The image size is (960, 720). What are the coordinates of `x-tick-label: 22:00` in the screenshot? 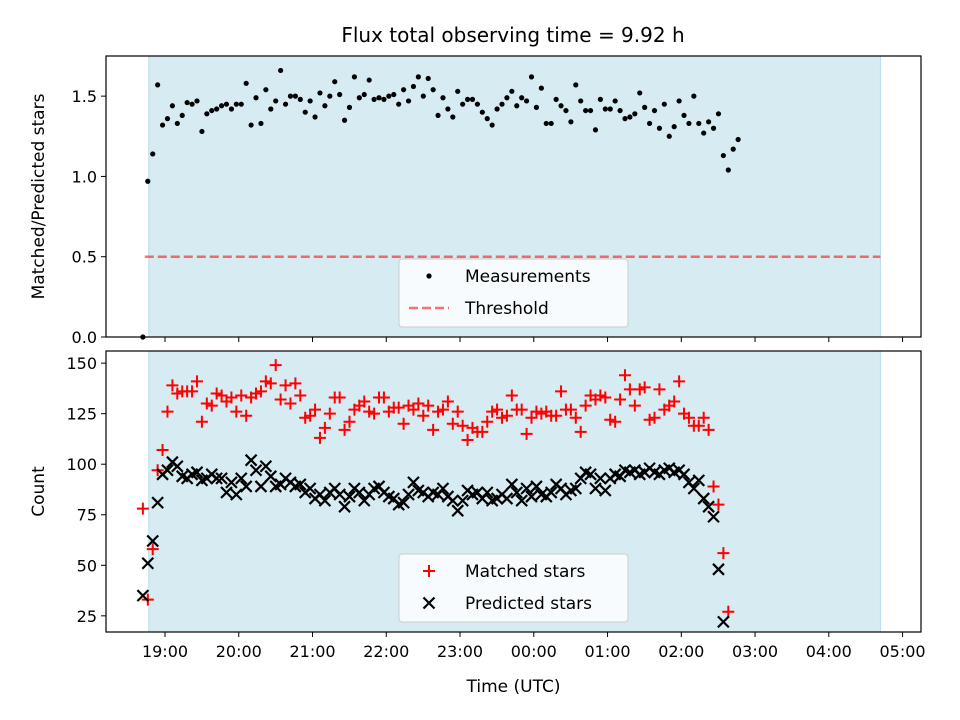 It's located at (386, 651).